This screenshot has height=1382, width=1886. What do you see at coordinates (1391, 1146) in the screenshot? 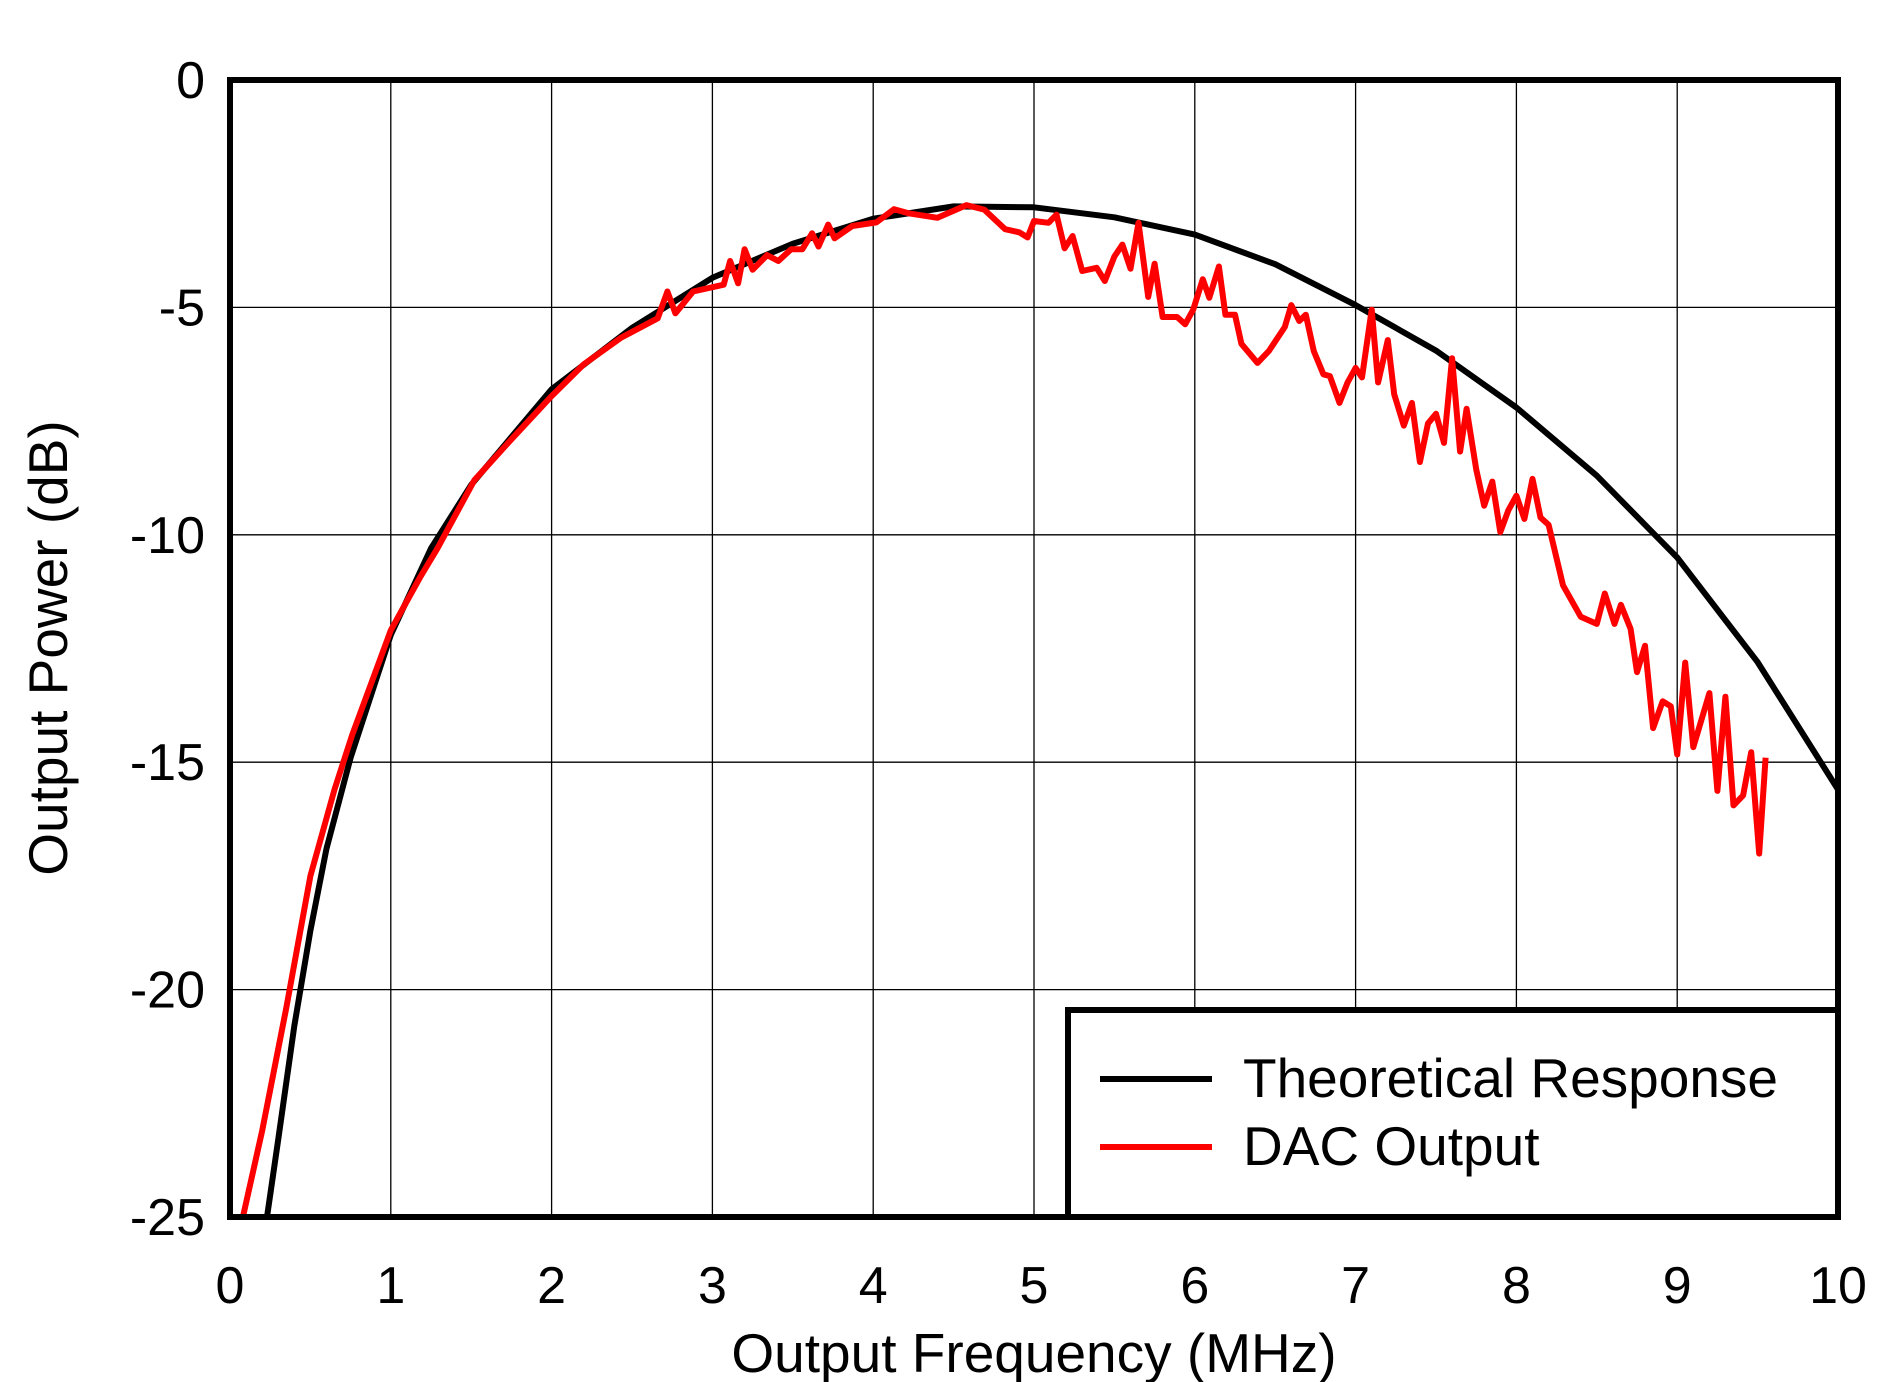
I see `legend-label-dac: DAC Output` at bounding box center [1391, 1146].